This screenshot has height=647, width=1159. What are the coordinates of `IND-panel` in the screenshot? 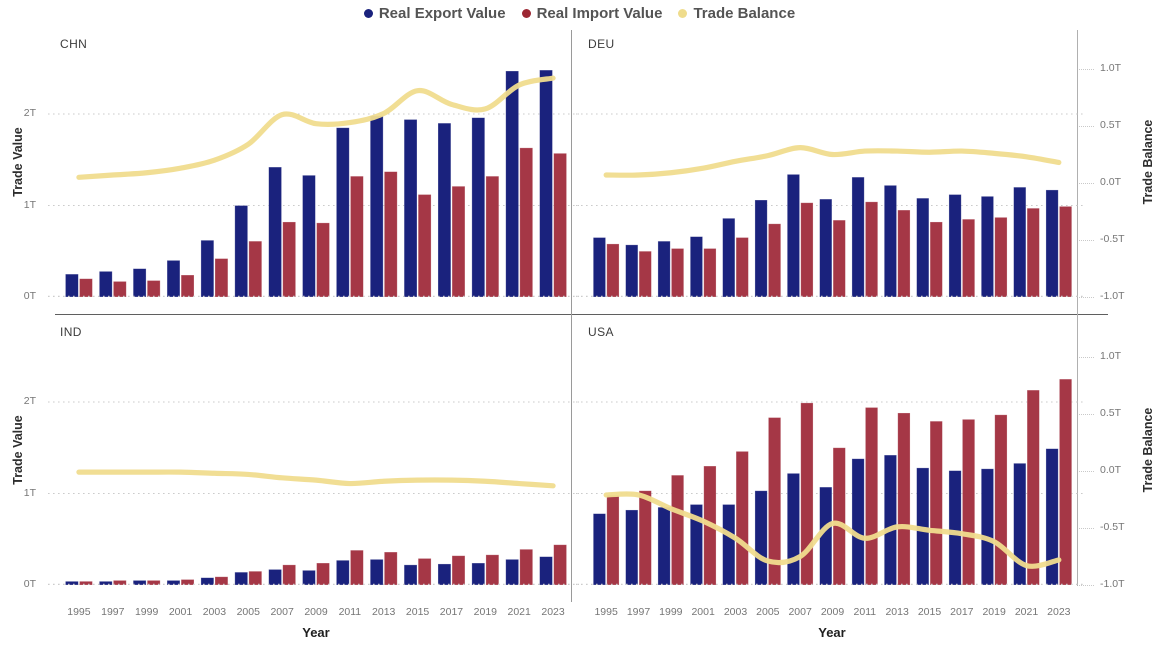 It's located at (313, 493).